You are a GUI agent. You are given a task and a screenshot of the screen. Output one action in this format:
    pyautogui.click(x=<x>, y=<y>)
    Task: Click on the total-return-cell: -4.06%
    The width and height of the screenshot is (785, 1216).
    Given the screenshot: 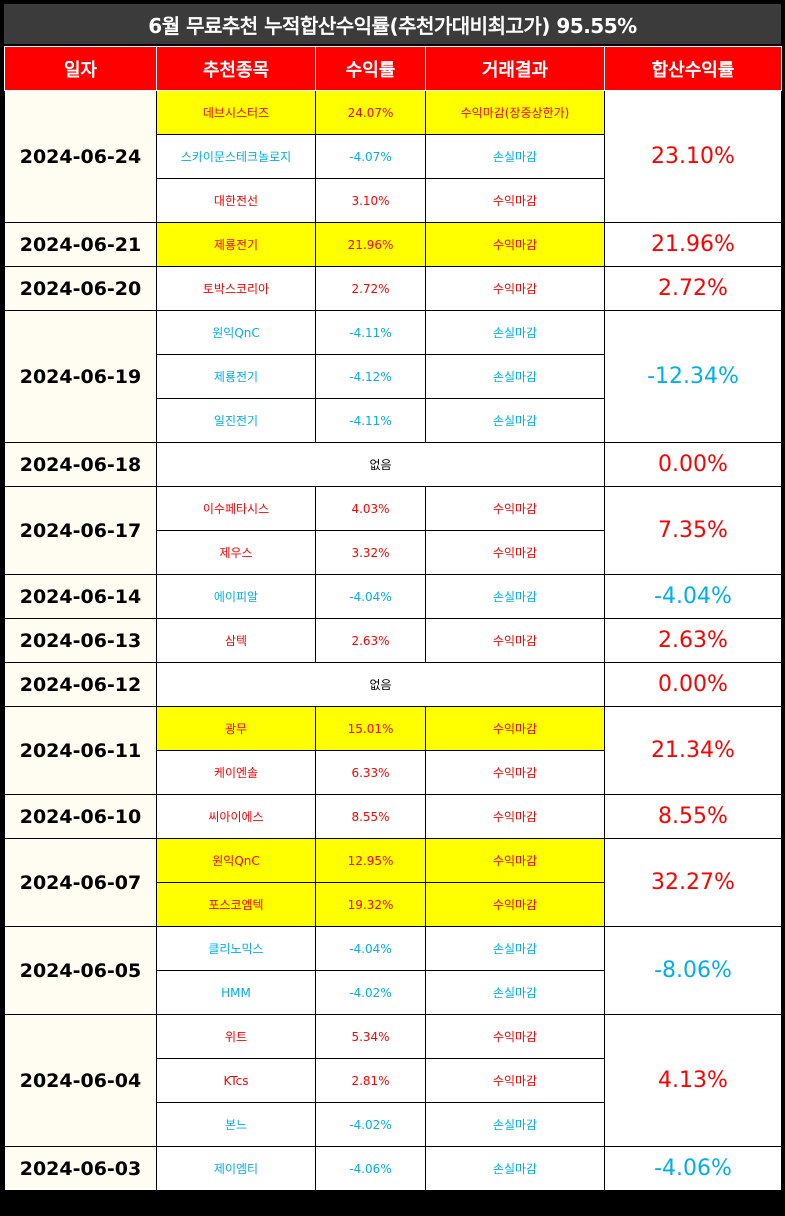 What is the action you would take?
    pyautogui.click(x=693, y=1168)
    